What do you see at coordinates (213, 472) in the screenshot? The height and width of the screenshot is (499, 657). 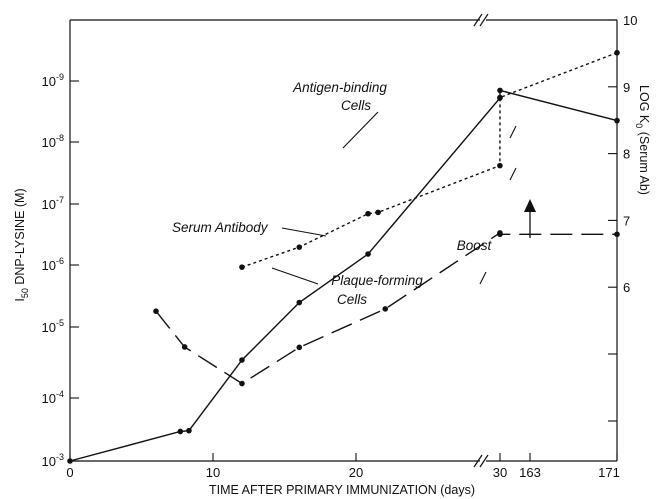 I see `x-tick-label: 10` at bounding box center [213, 472].